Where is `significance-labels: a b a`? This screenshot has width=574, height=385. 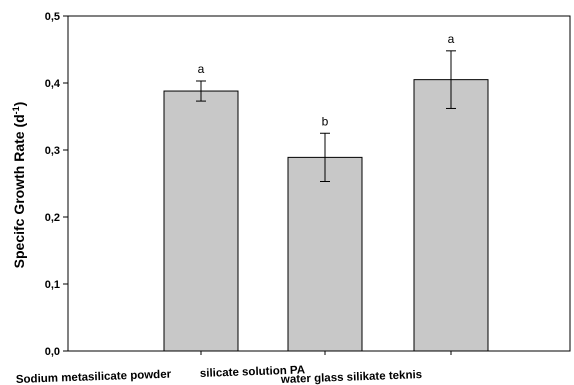
significance-labels: a b a is located at coordinates (326, 80).